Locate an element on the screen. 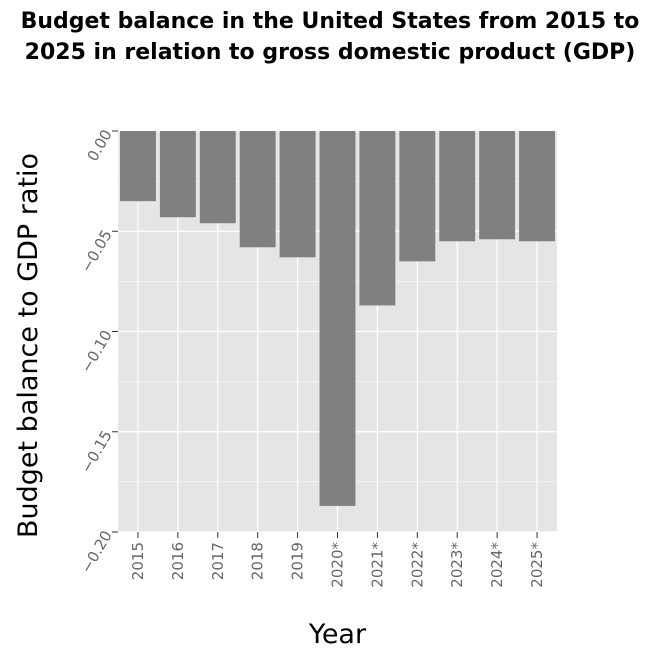 The width and height of the screenshot is (660, 660). x-tick-label: 2016 is located at coordinates (178, 561).